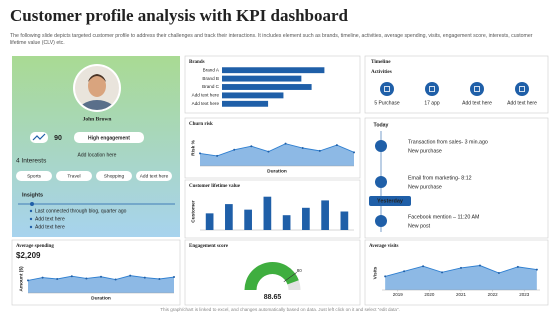 The width and height of the screenshot is (560, 315). What do you see at coordinates (429, 294) in the screenshot?
I see `x-tick-label: 2020` at bounding box center [429, 294].